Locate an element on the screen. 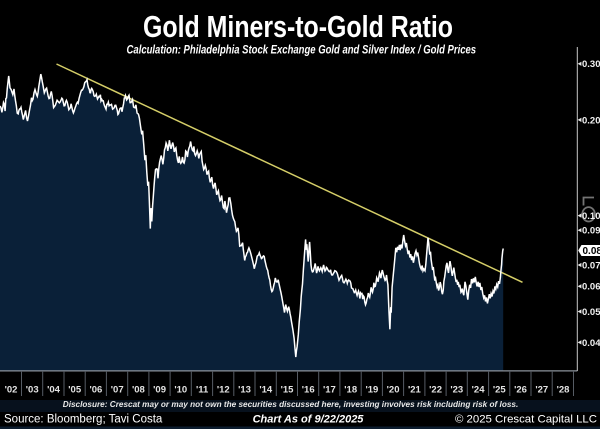 The height and width of the screenshot is (429, 600). svg-text: '24 is located at coordinates (479, 390).